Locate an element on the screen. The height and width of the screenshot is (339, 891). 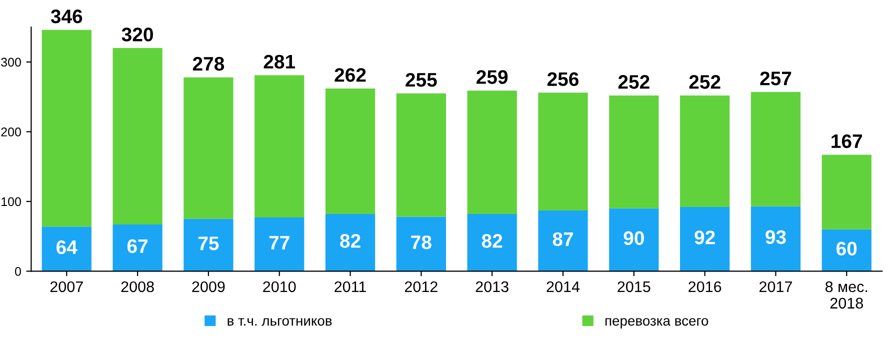
data-label: 87 is located at coordinates (562, 239).